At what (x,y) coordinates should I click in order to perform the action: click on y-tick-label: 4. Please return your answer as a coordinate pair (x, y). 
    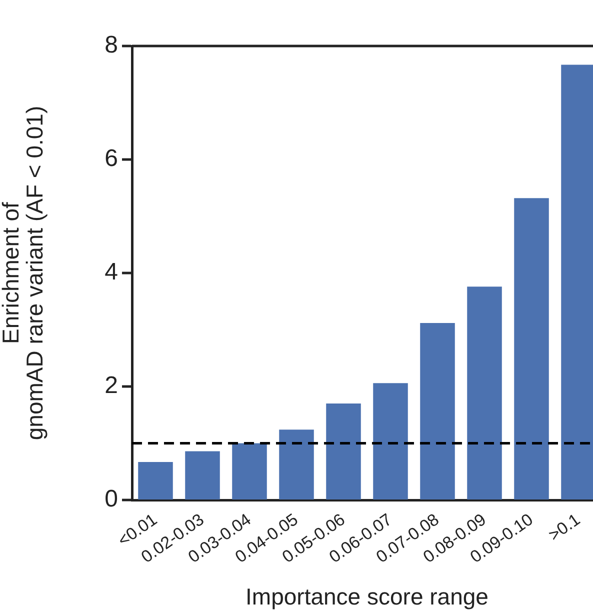
    Looking at the image, I should click on (111, 272).